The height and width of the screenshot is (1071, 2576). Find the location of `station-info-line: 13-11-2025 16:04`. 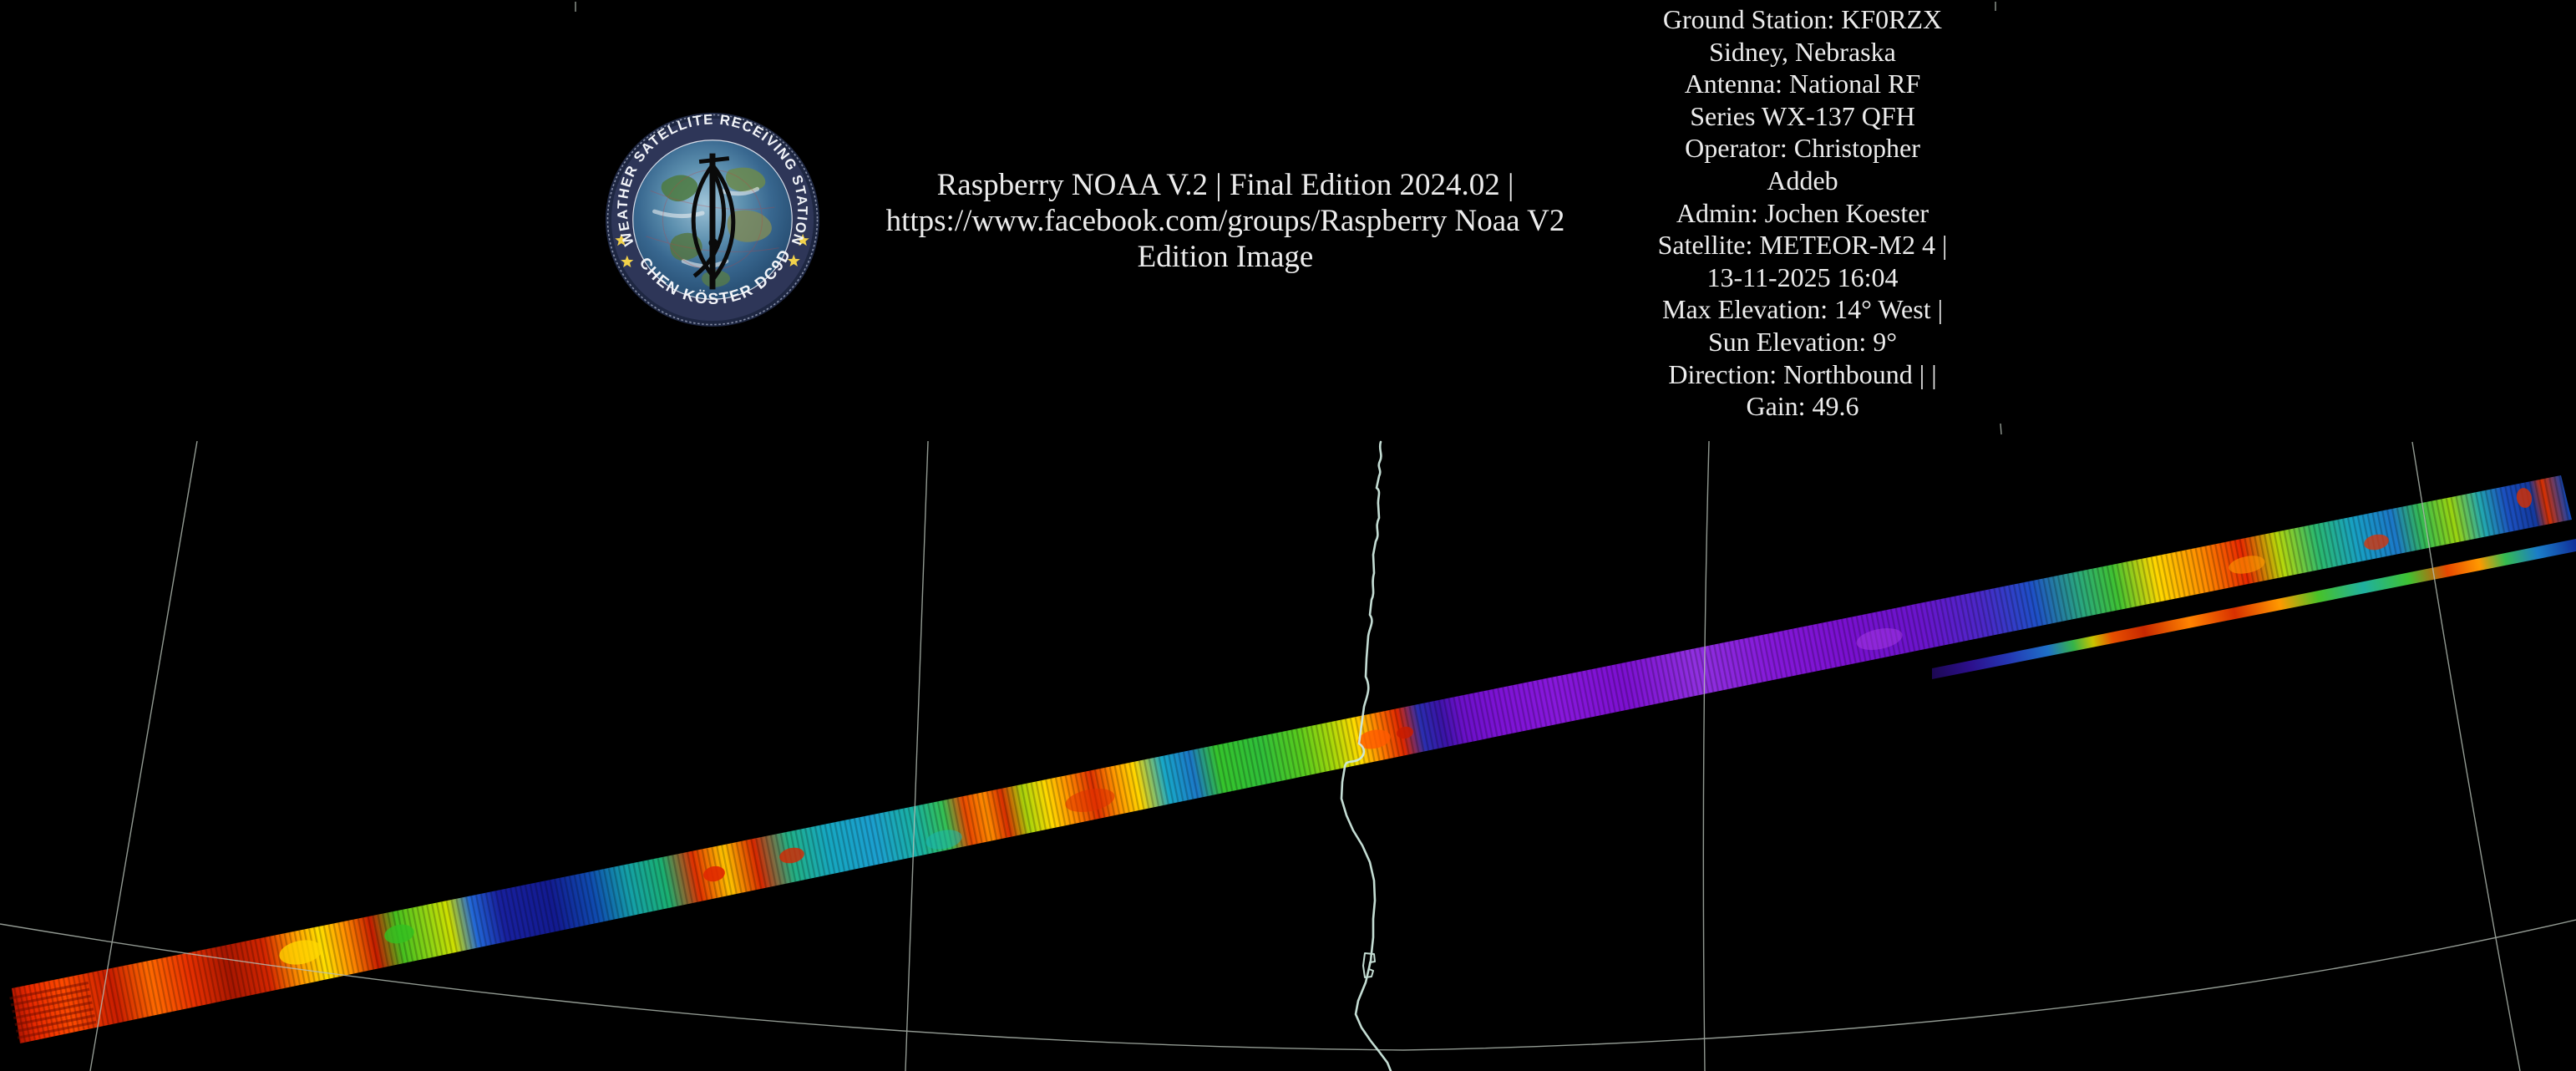

station-info-line: 13-11-2025 16:04 is located at coordinates (1802, 276).